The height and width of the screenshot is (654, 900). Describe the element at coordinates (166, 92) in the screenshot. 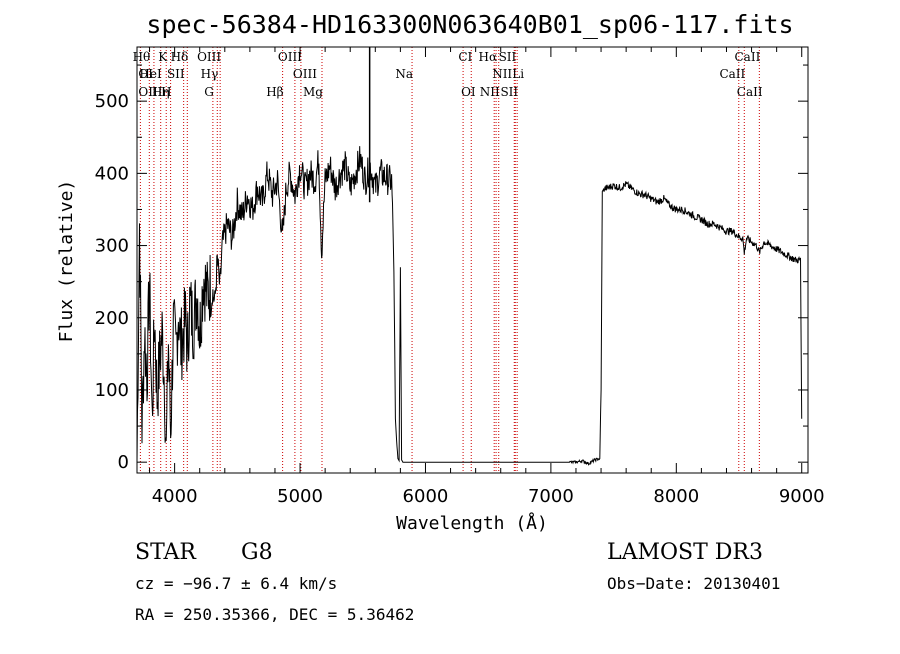

I see `spectral-line-label: H` at that location.